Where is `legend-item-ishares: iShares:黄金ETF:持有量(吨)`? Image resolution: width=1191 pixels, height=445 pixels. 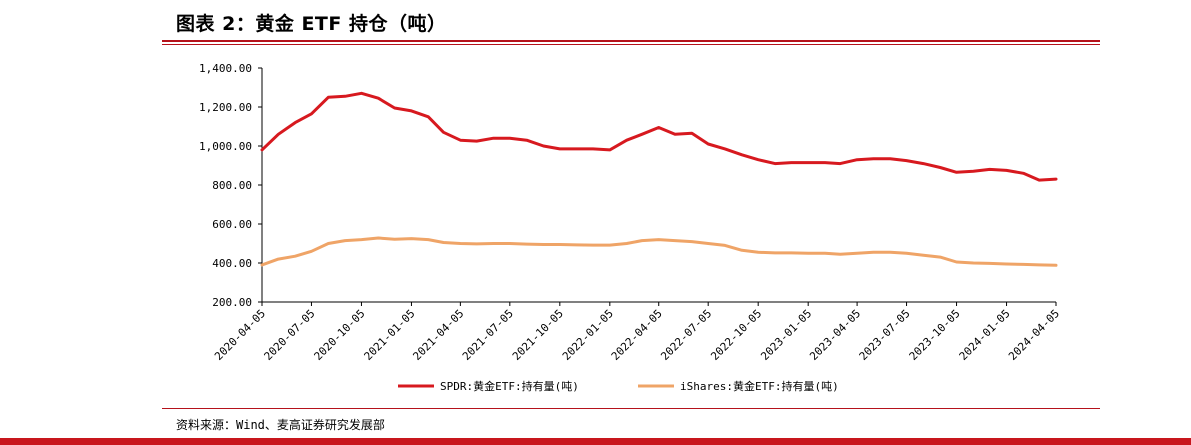
legend-item-ishares: iShares:黄金ETF:持有量(吨) is located at coordinates (738, 386).